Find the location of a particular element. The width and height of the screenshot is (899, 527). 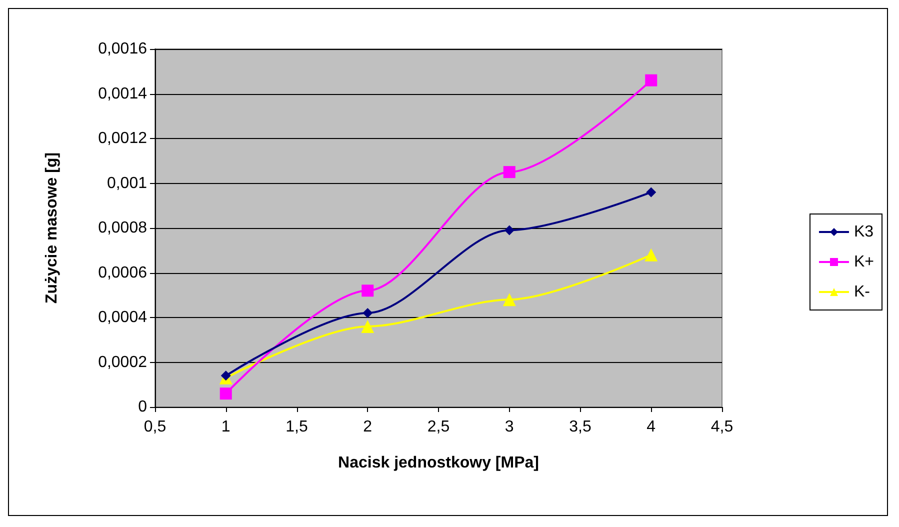

x-tick-label: 1,5 is located at coordinates (297, 427).